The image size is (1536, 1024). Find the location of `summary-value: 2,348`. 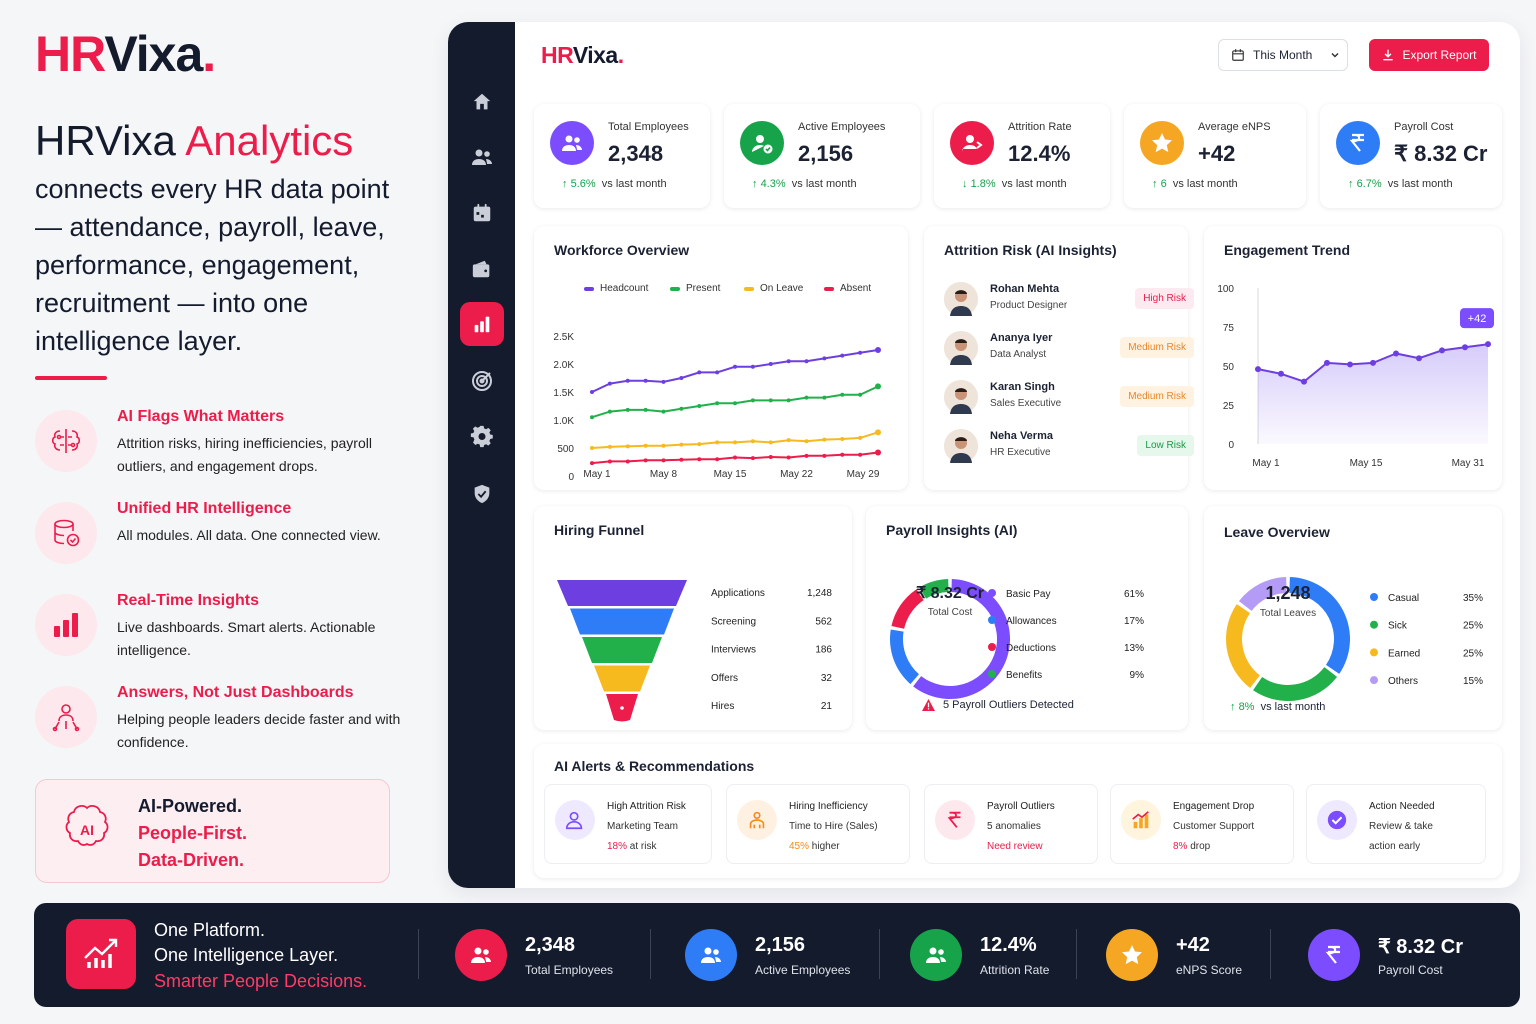

summary-value: 2,348 is located at coordinates (550, 945).